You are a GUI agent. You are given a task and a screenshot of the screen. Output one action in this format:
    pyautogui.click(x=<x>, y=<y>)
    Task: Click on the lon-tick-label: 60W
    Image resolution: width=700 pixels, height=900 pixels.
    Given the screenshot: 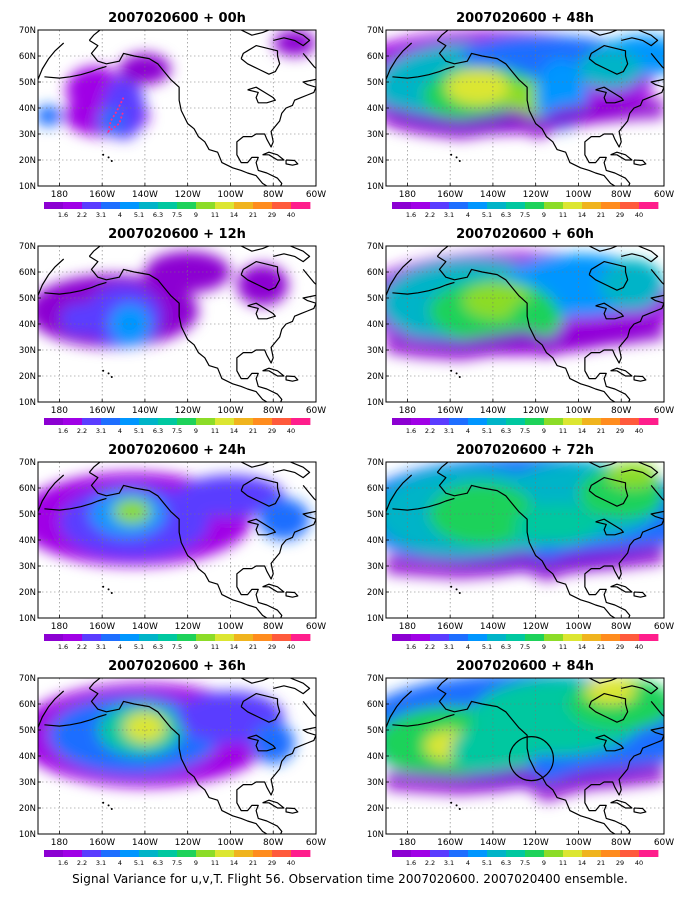 What is the action you would take?
    pyautogui.click(x=316, y=195)
    